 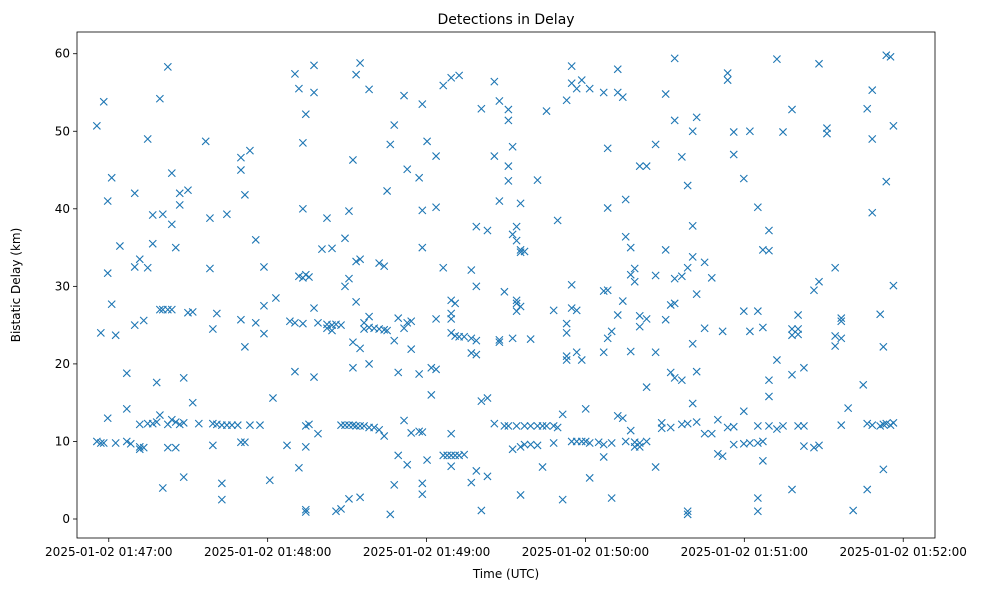 What do you see at coordinates (902, 552) in the screenshot?
I see `x-tick-label: 2025-01-02 01:52:00` at bounding box center [902, 552].